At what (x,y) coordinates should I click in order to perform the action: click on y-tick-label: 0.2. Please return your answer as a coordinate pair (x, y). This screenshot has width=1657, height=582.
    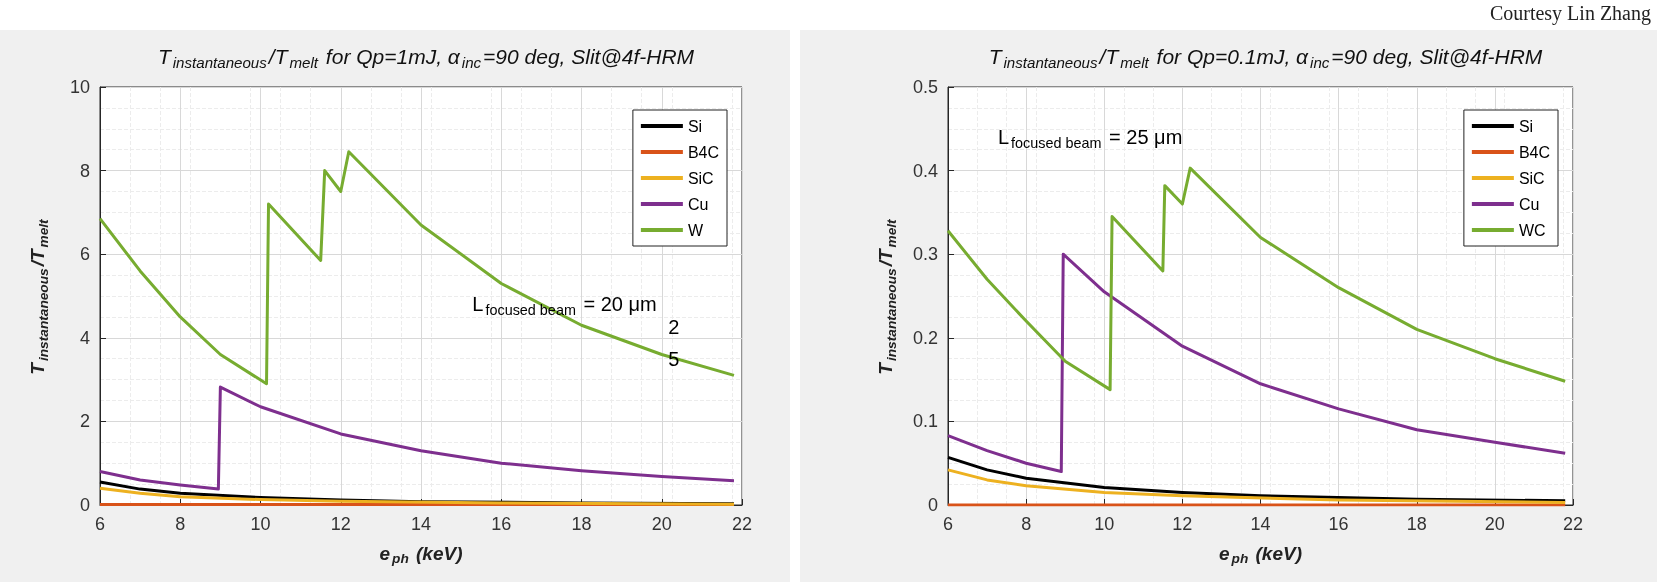
    Looking at the image, I should click on (925, 337).